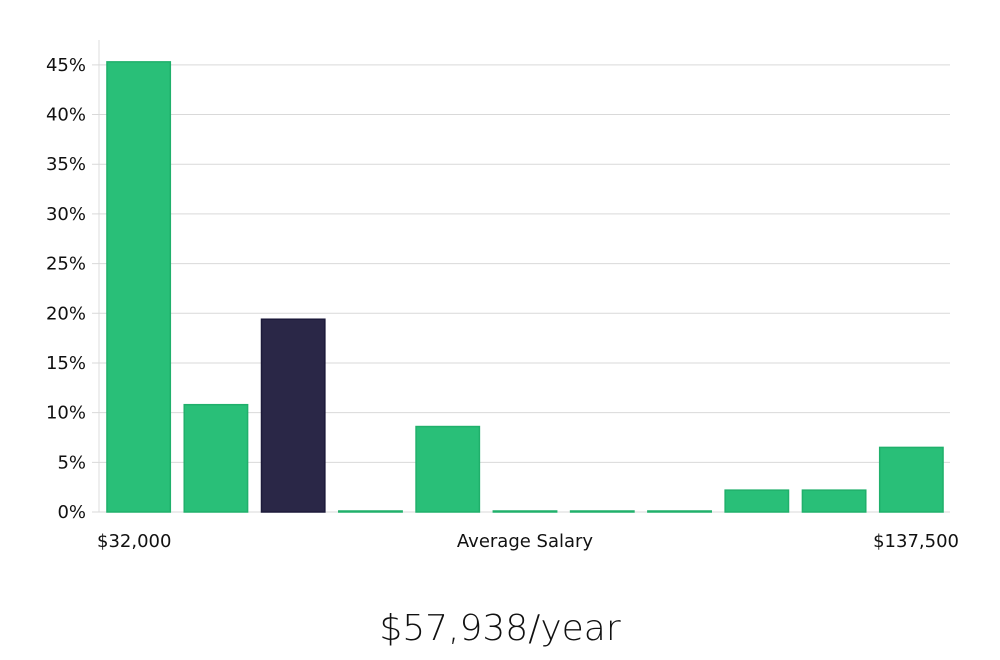 The height and width of the screenshot is (660, 1000). What do you see at coordinates (66, 65) in the screenshot?
I see `y-tick-label: 45%` at bounding box center [66, 65].